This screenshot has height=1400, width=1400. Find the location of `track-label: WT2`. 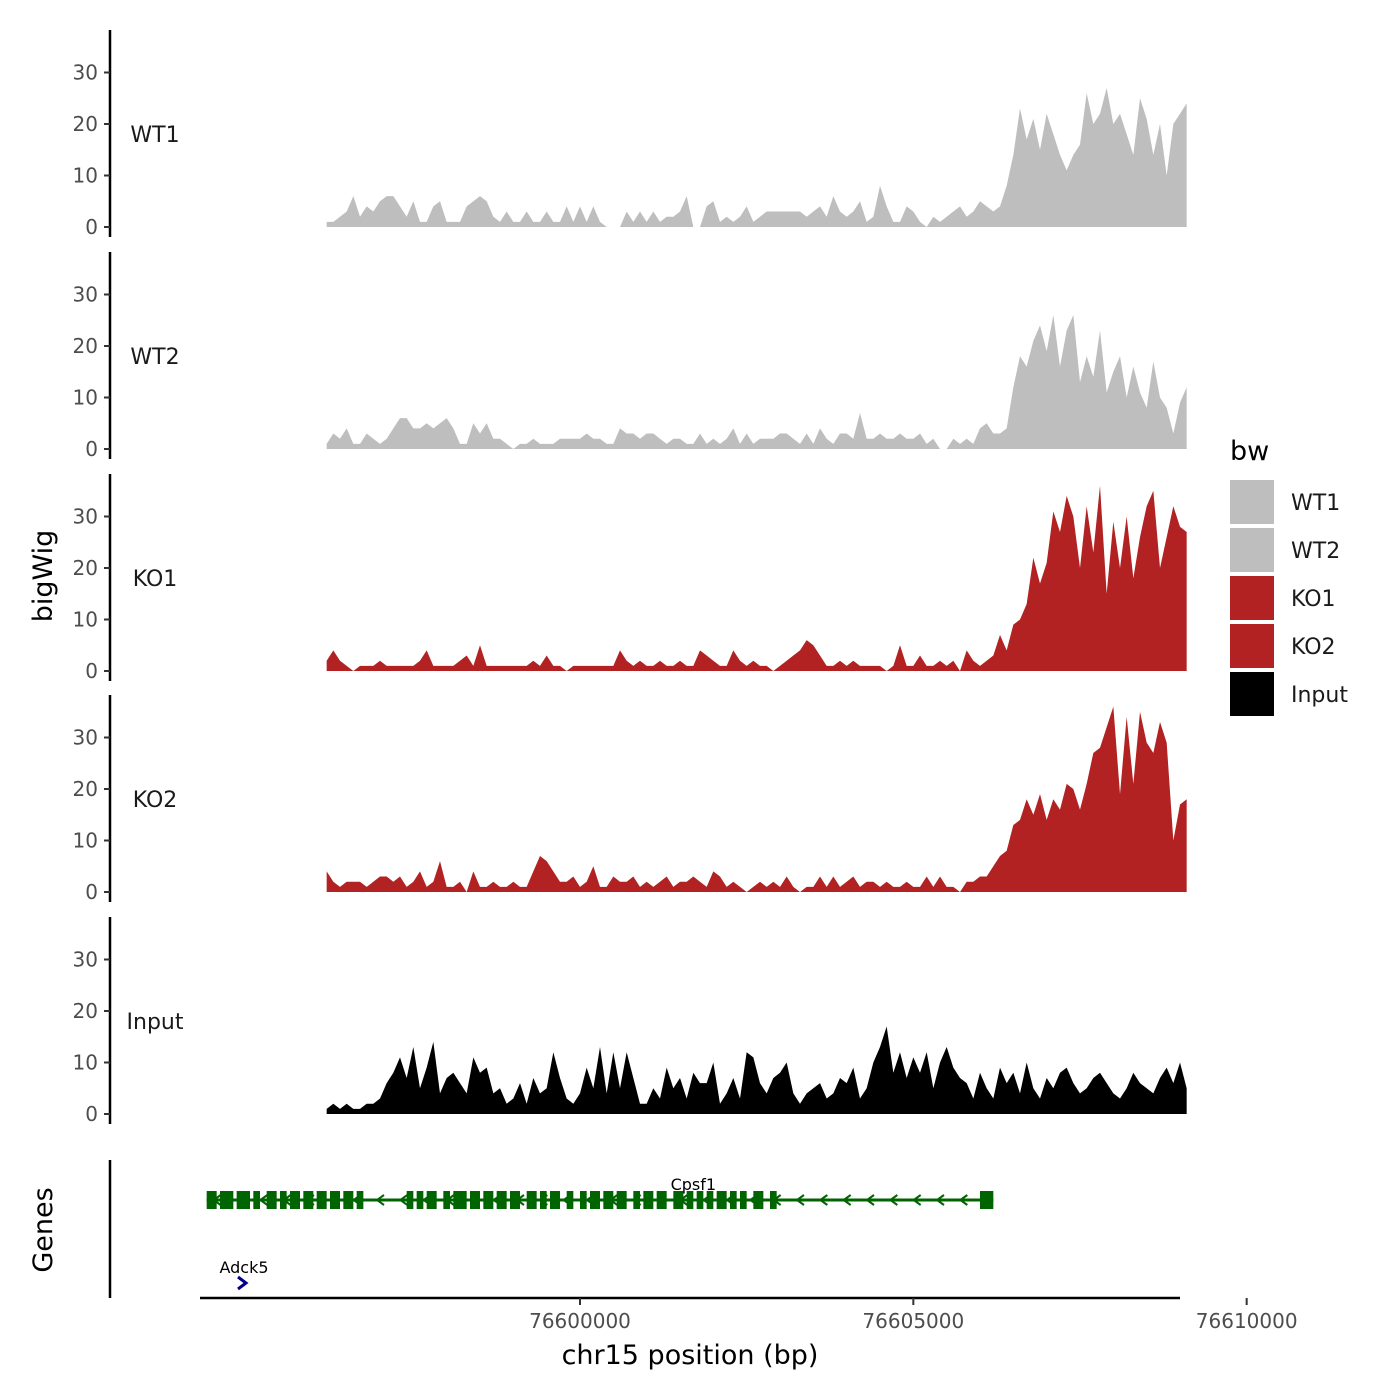

track-label: WT2 is located at coordinates (154, 357).